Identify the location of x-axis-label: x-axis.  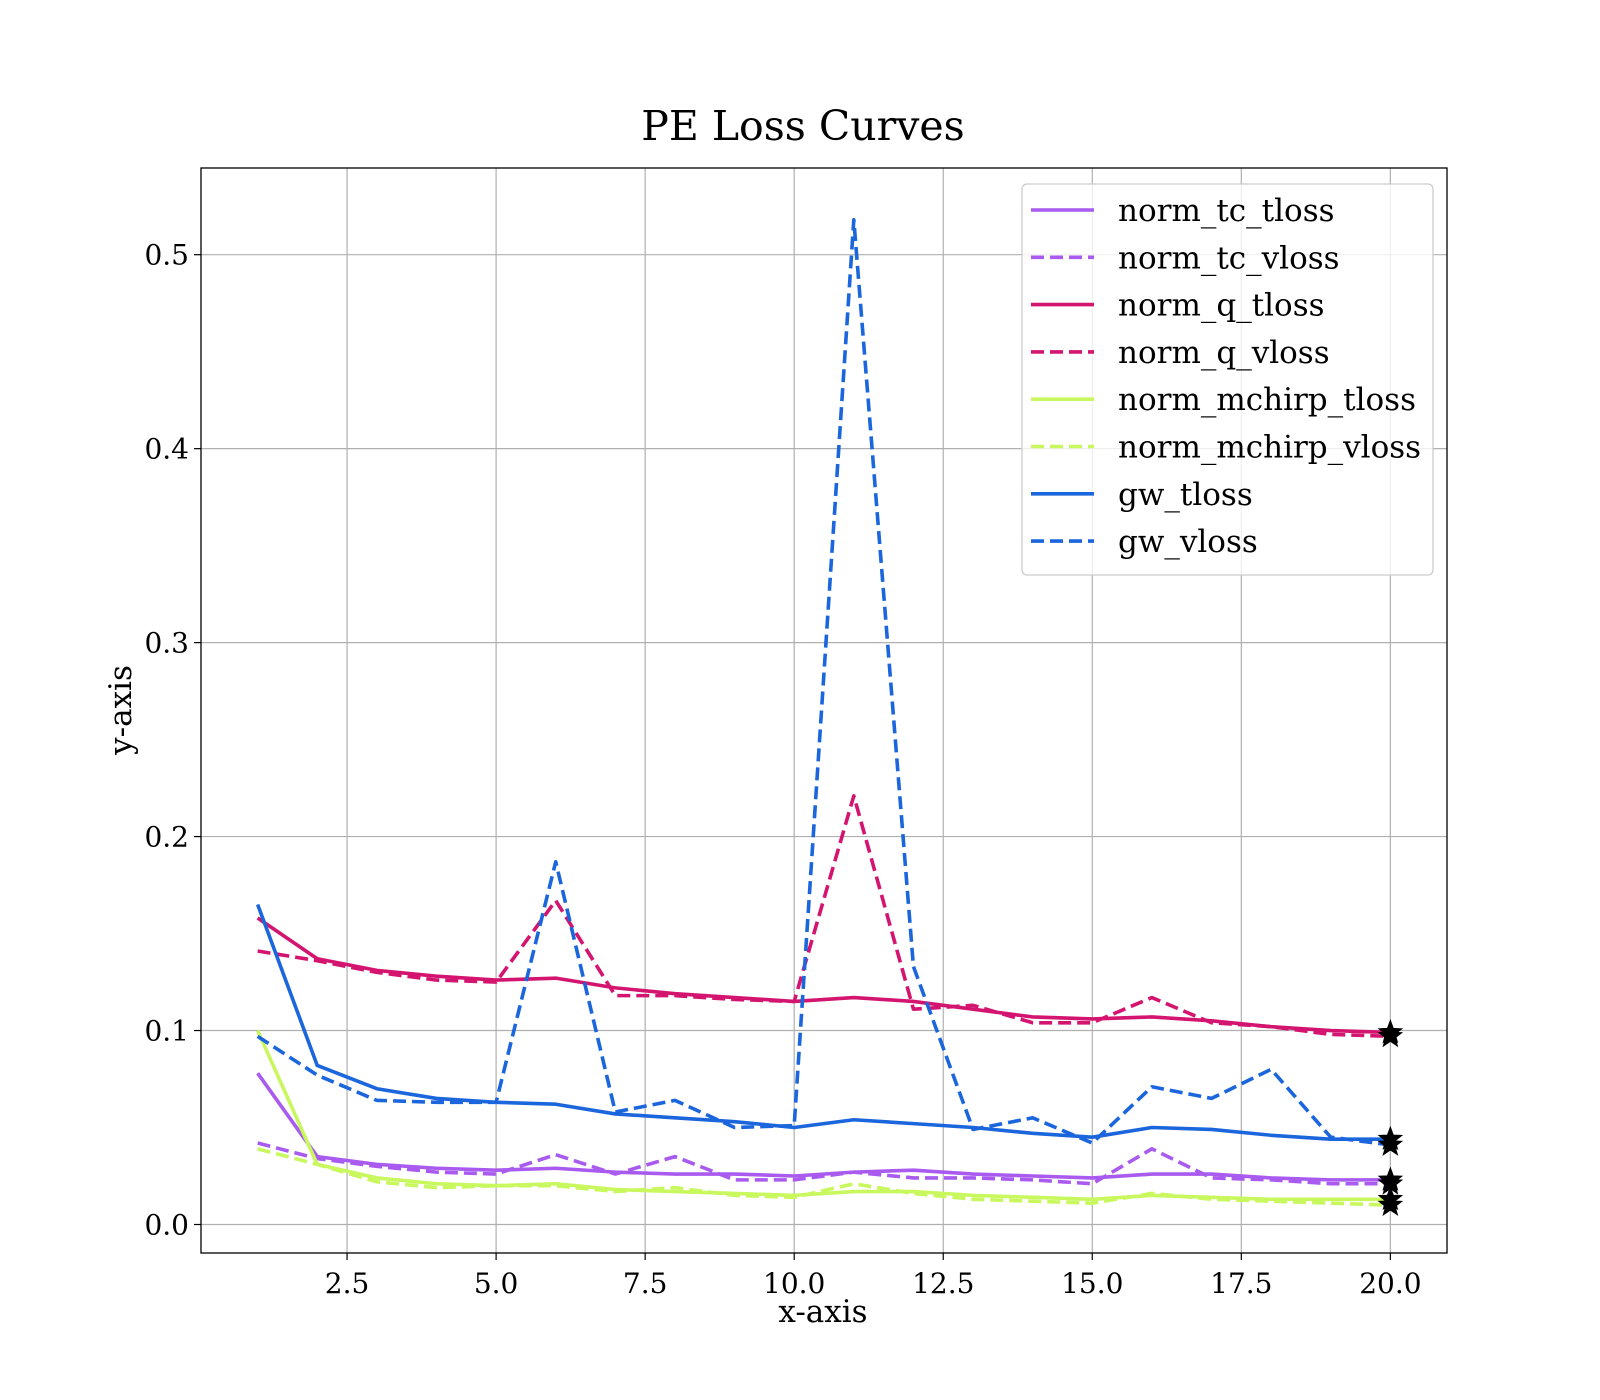
(822, 1312).